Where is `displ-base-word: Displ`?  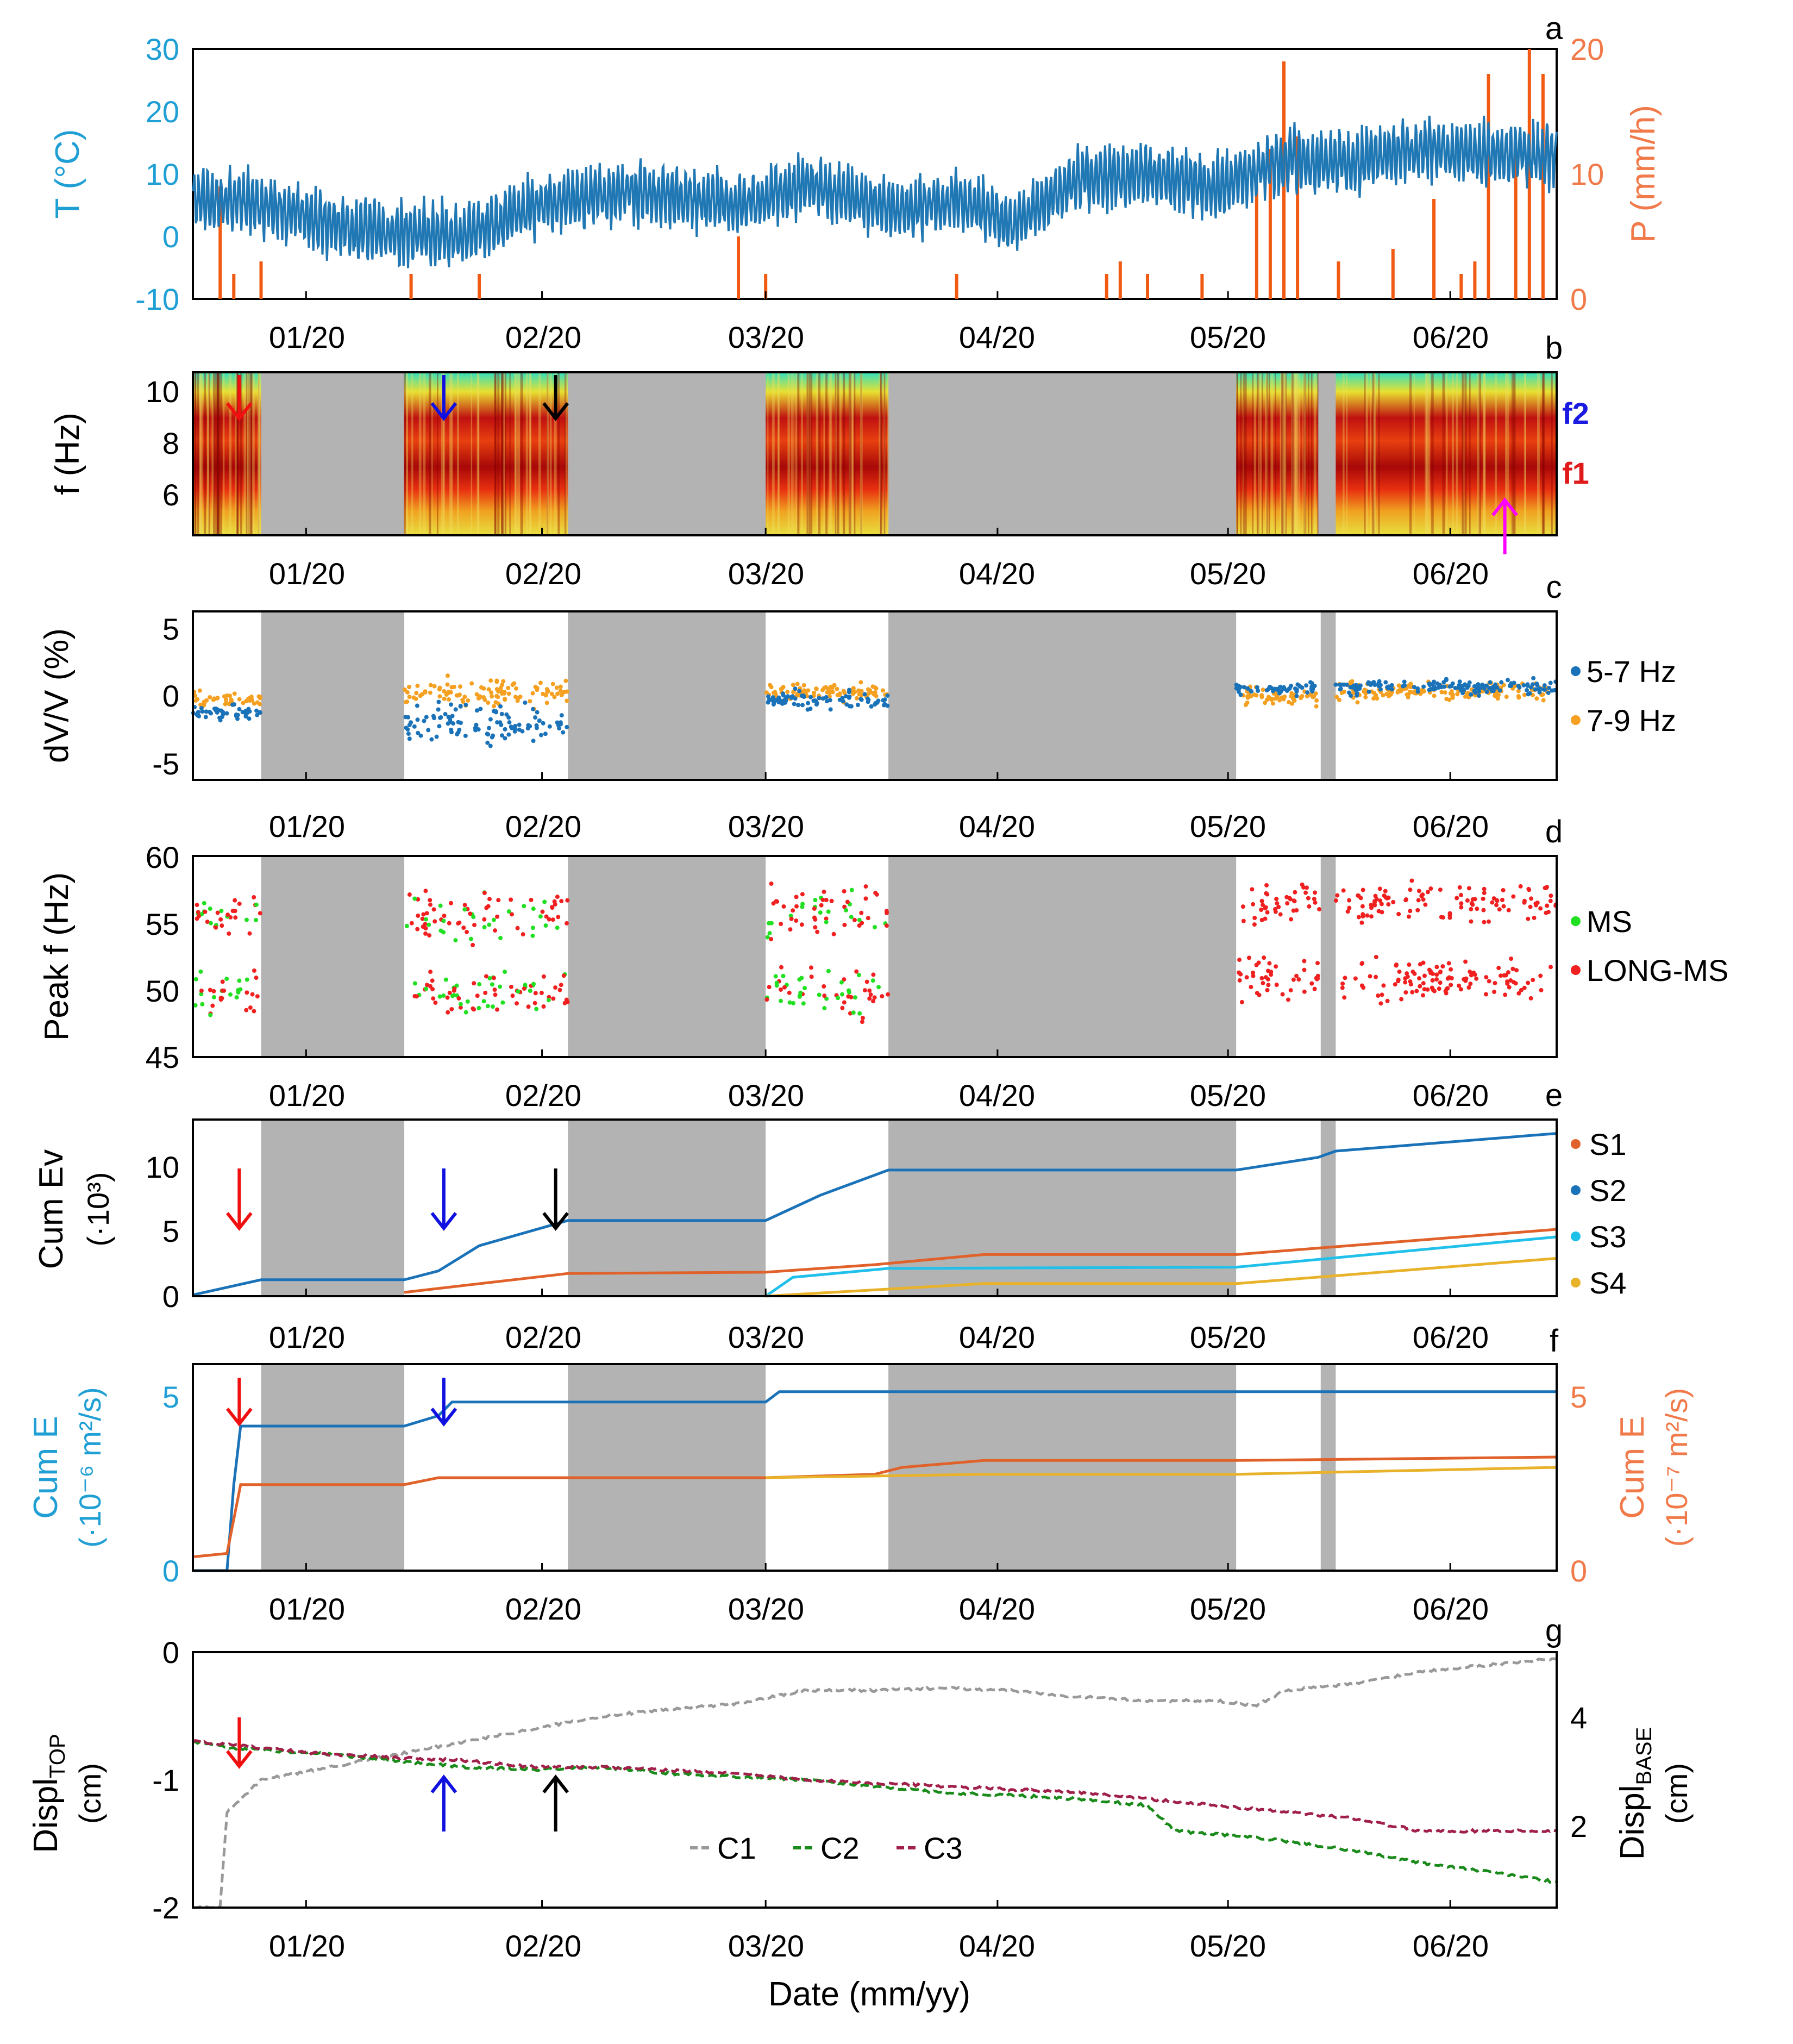
displ-base-word: Displ is located at coordinates (1632, 1822).